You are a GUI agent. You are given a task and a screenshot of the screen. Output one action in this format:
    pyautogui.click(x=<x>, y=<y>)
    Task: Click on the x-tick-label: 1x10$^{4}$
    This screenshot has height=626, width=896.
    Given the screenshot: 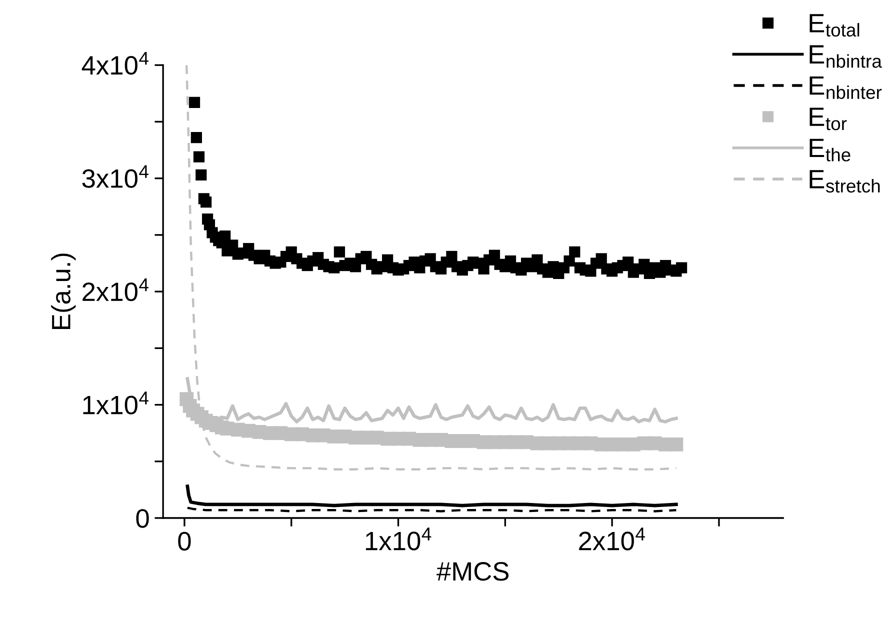 What is the action you would take?
    pyautogui.click(x=399, y=539)
    